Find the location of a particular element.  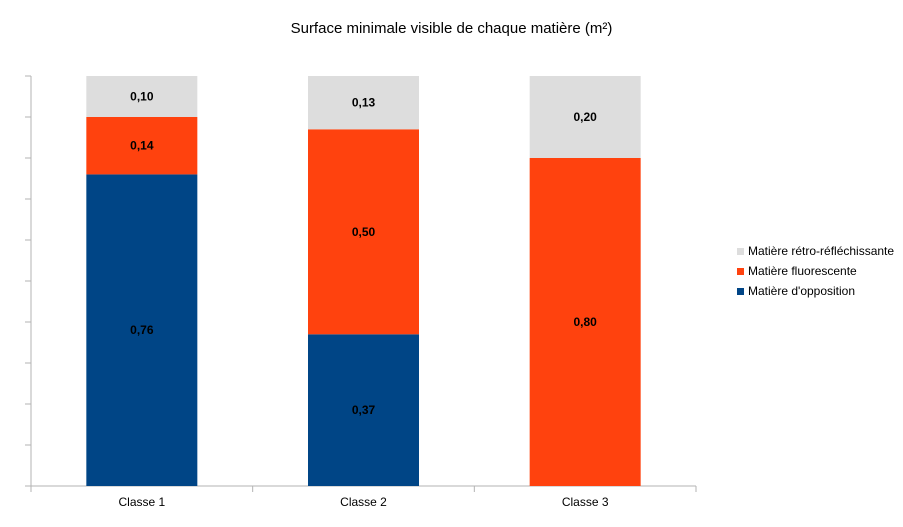

legend-label: Matière fluorescente is located at coordinates (802, 271).